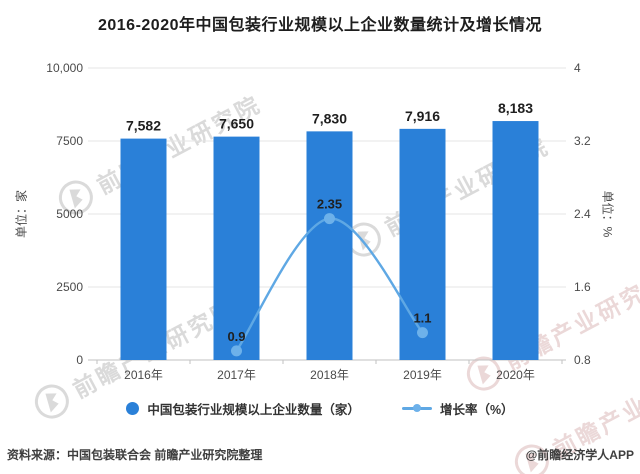 The width and height of the screenshot is (640, 474). I want to click on line-point-label: 2.35, so click(329, 204).